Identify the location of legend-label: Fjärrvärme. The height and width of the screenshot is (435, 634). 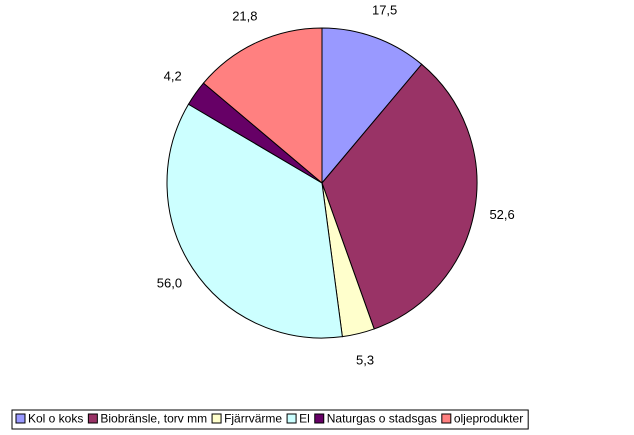
(253, 419).